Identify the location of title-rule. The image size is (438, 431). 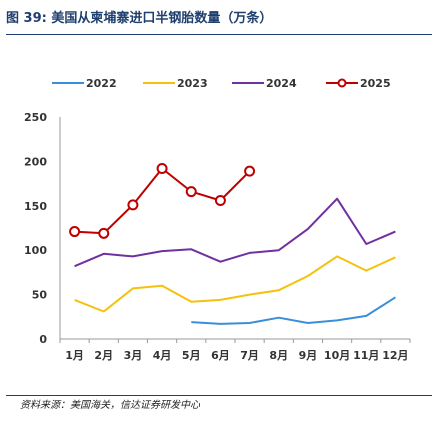
(219, 34).